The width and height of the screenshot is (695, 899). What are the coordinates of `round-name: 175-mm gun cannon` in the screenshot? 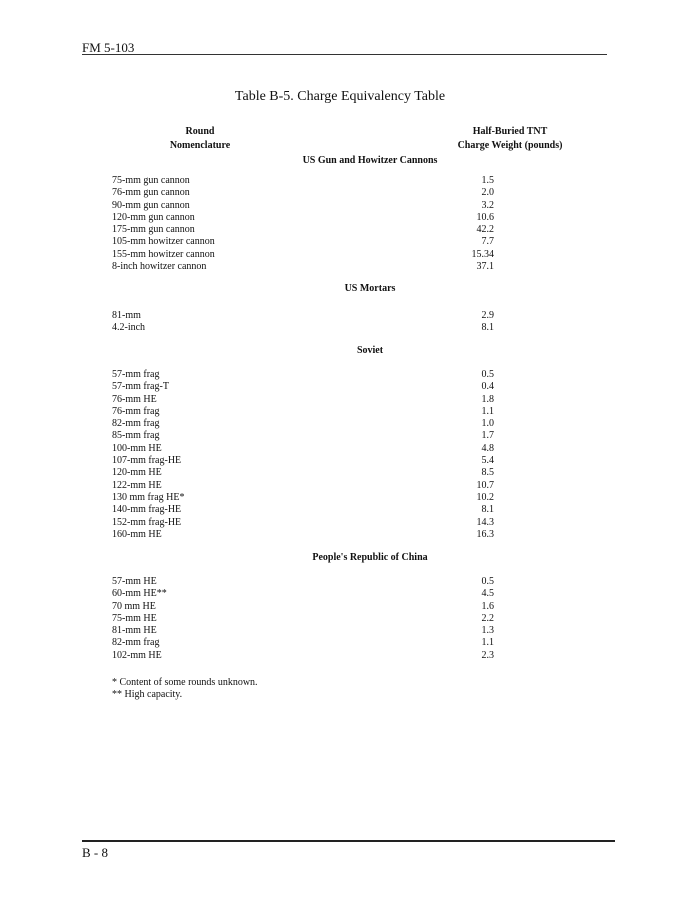 It's located at (153, 230).